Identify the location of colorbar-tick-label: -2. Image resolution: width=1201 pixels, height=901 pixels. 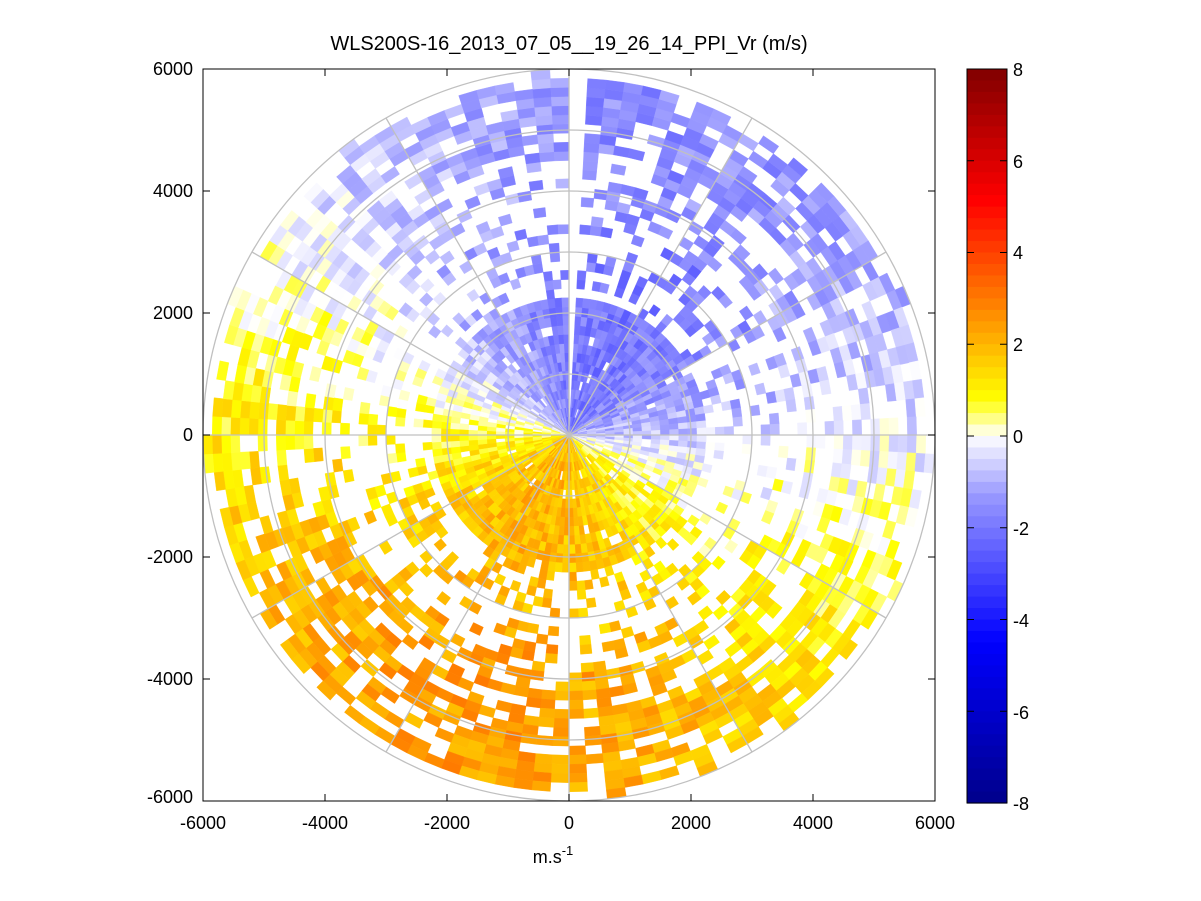
(1021, 529).